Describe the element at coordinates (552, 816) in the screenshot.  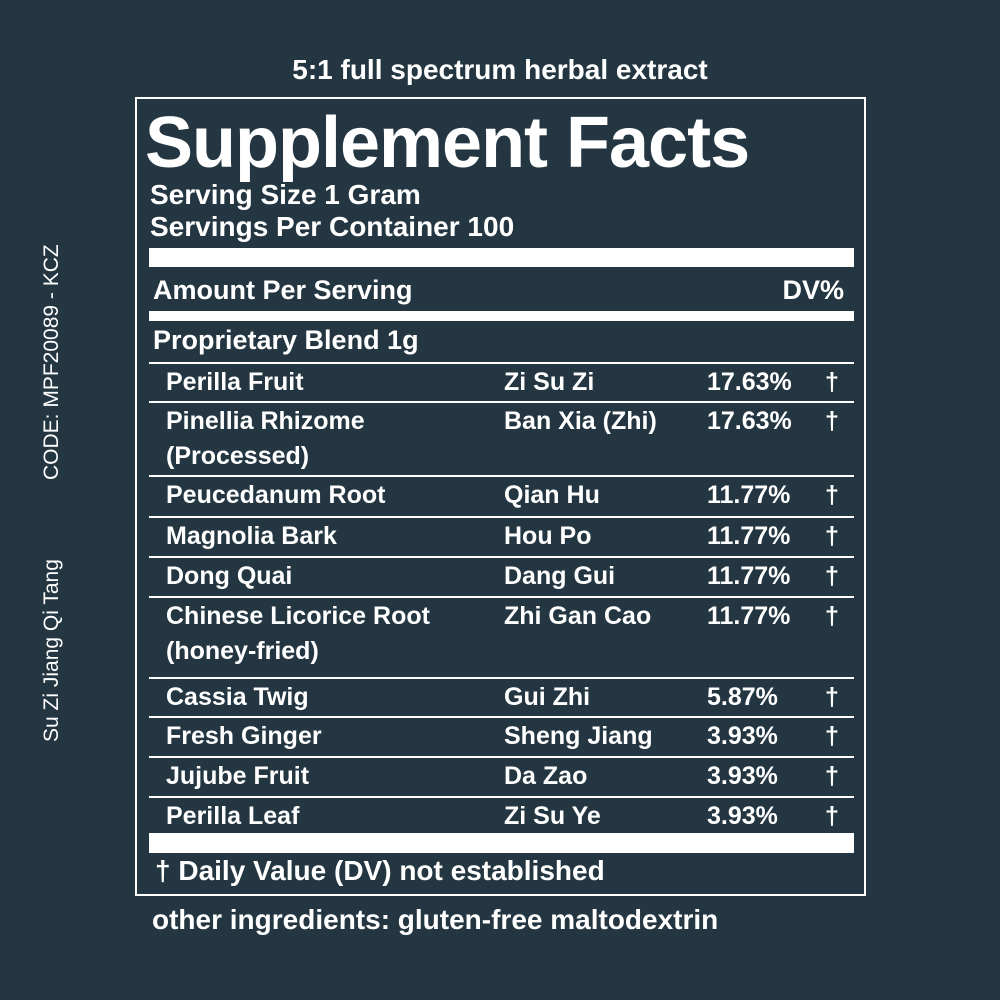
I see `ingredient-pinyin: Zi Su Ye` at that location.